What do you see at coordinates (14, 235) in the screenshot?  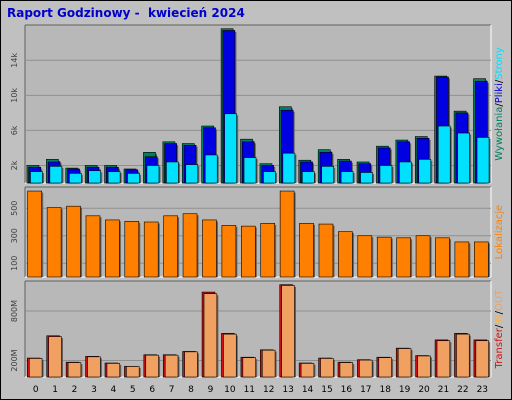 I see `sites-y-tick-label: 300` at bounding box center [14, 235].